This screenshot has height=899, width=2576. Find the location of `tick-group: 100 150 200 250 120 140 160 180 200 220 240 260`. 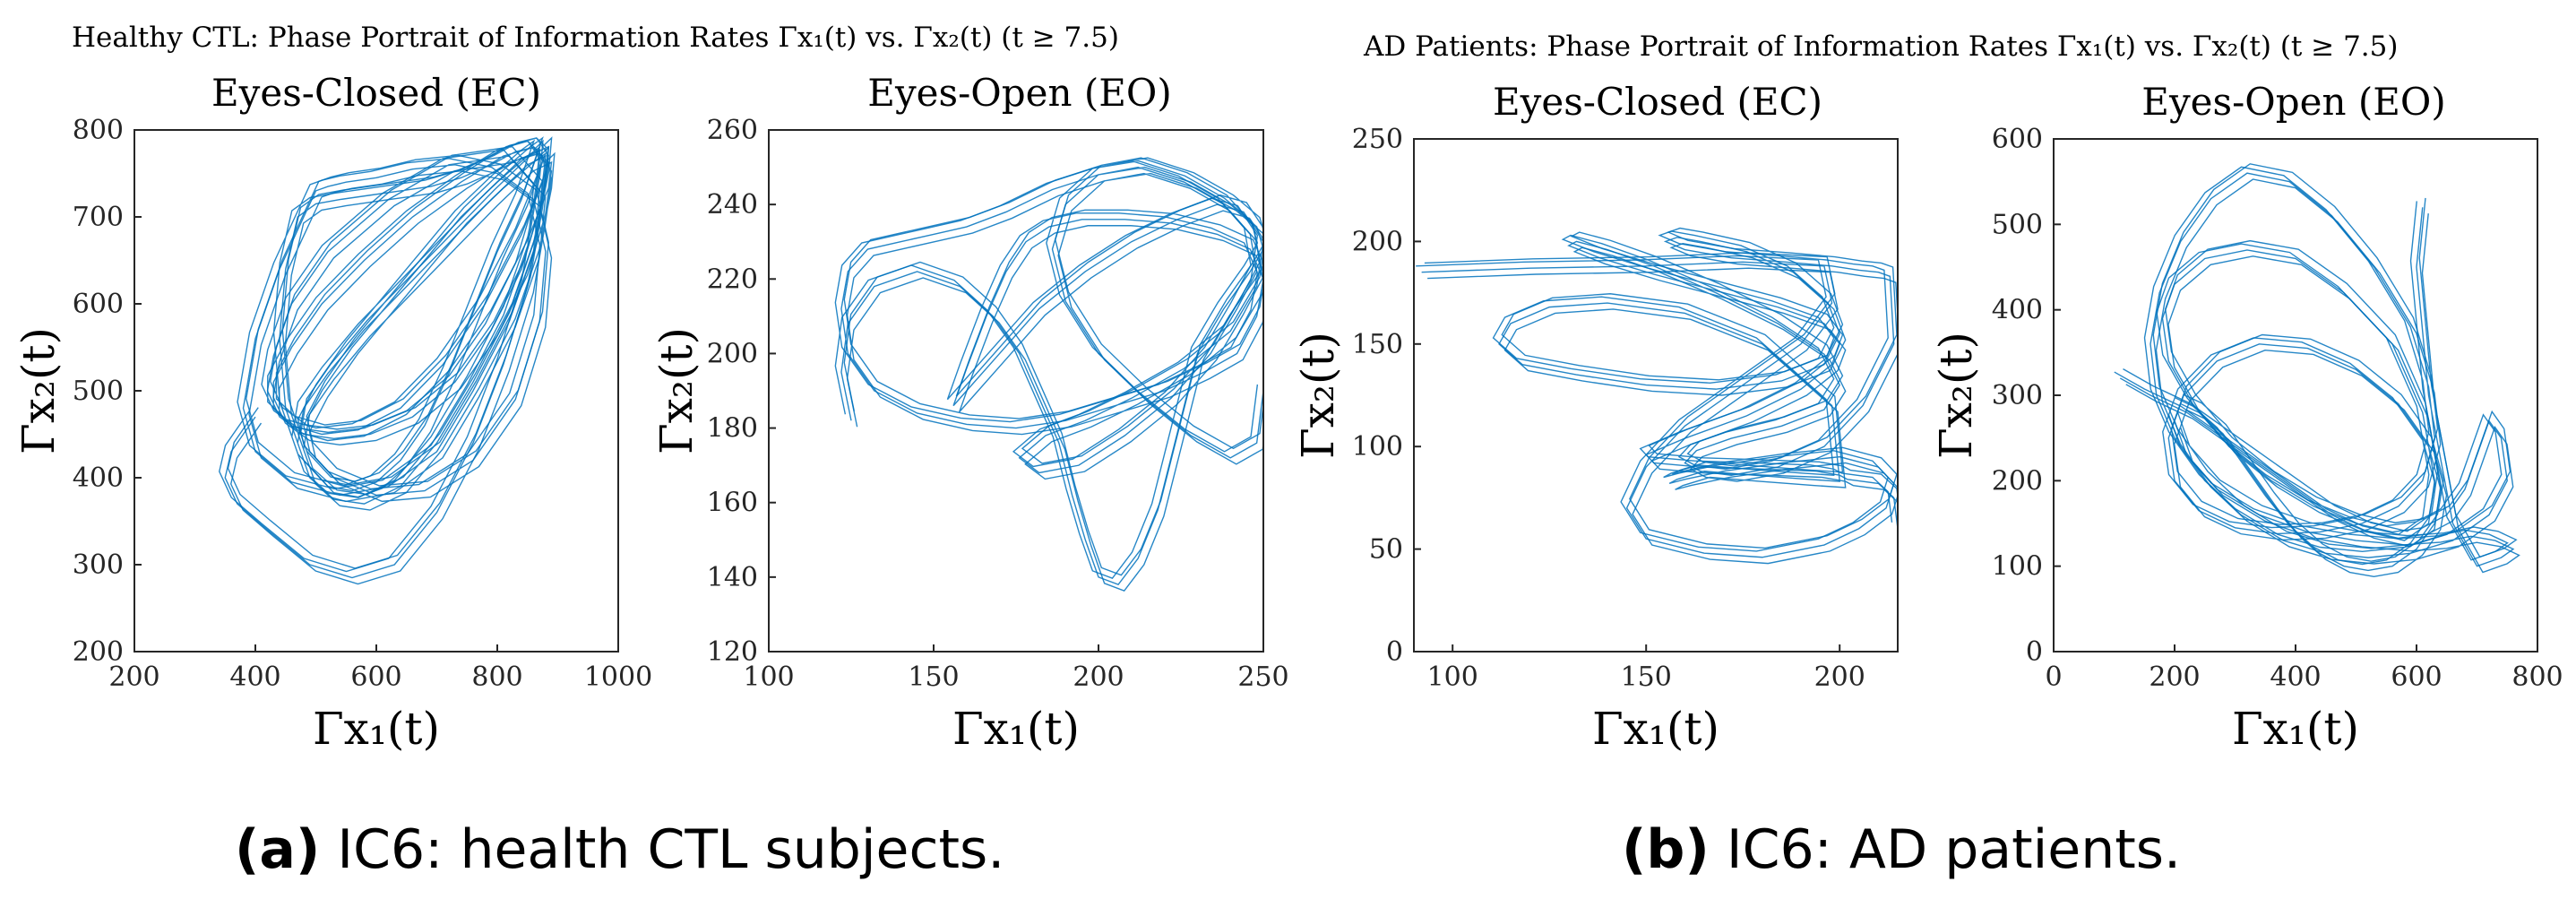

tick-group: 100 150 200 250 120 140 160 180 200 220 240 260 is located at coordinates (998, 404).